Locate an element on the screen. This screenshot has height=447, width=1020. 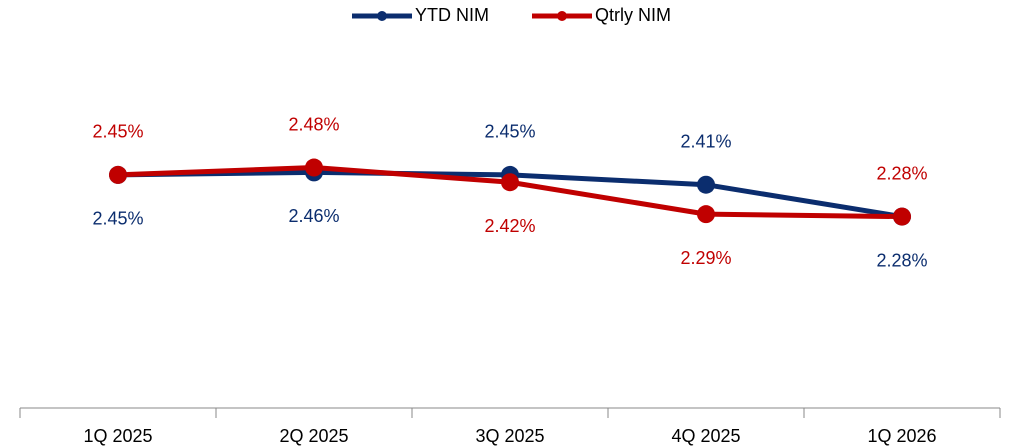
x-tick-label: 3Q 2025 is located at coordinates (509, 436).